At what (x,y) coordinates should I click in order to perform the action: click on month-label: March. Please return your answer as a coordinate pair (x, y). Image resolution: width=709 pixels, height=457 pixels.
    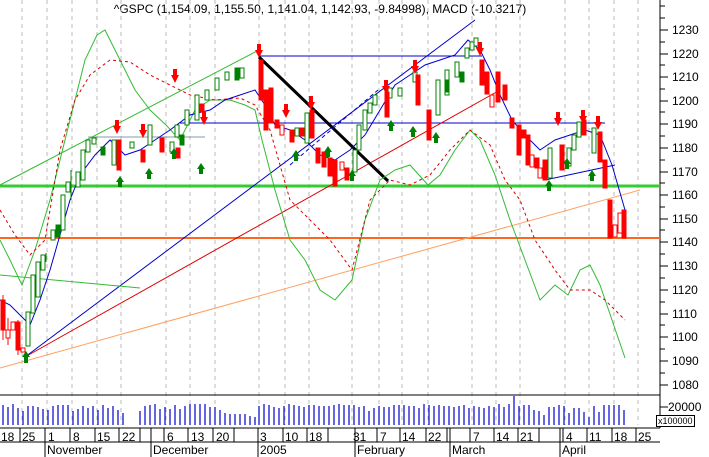
    Looking at the image, I should click on (469, 450).